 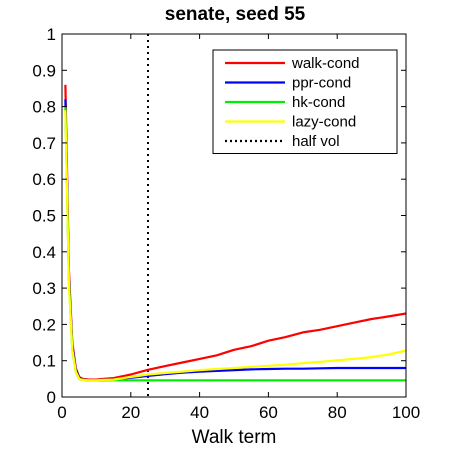 I want to click on x-axis-label: Walk term, so click(x=234, y=437).